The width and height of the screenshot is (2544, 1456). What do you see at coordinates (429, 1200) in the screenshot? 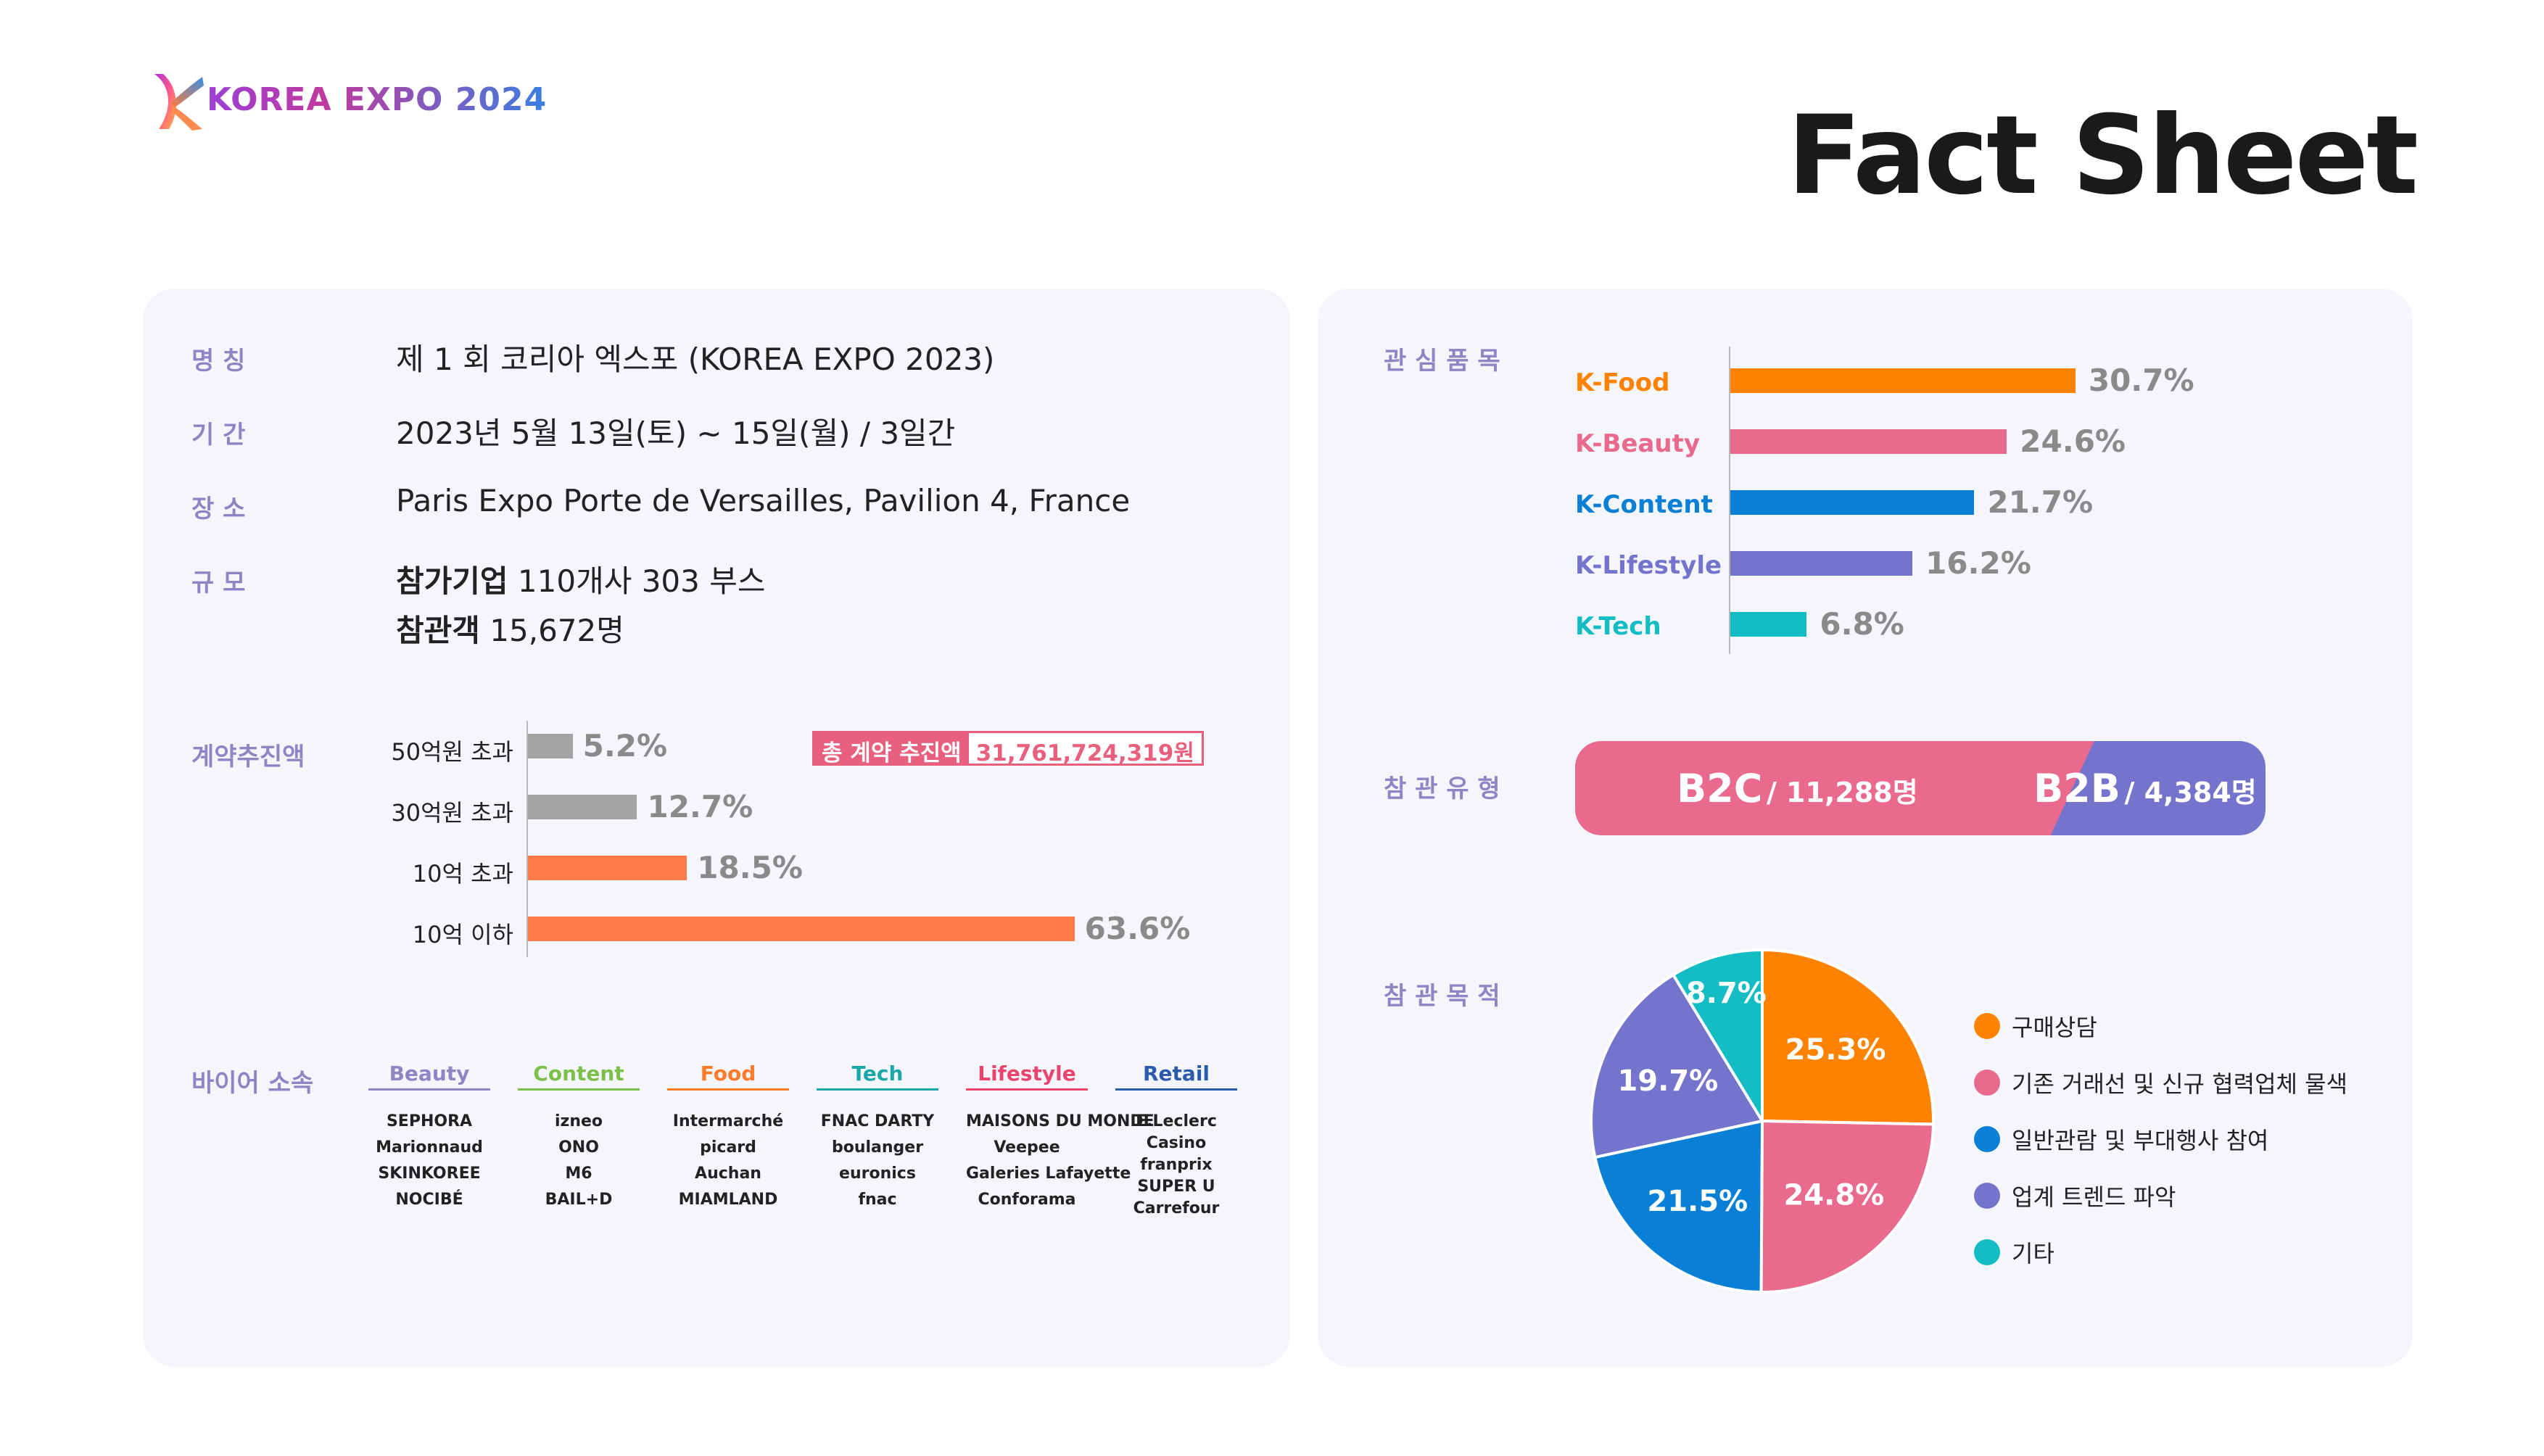
I see `buyer-brand-logo: NOCIBÉ` at bounding box center [429, 1200].